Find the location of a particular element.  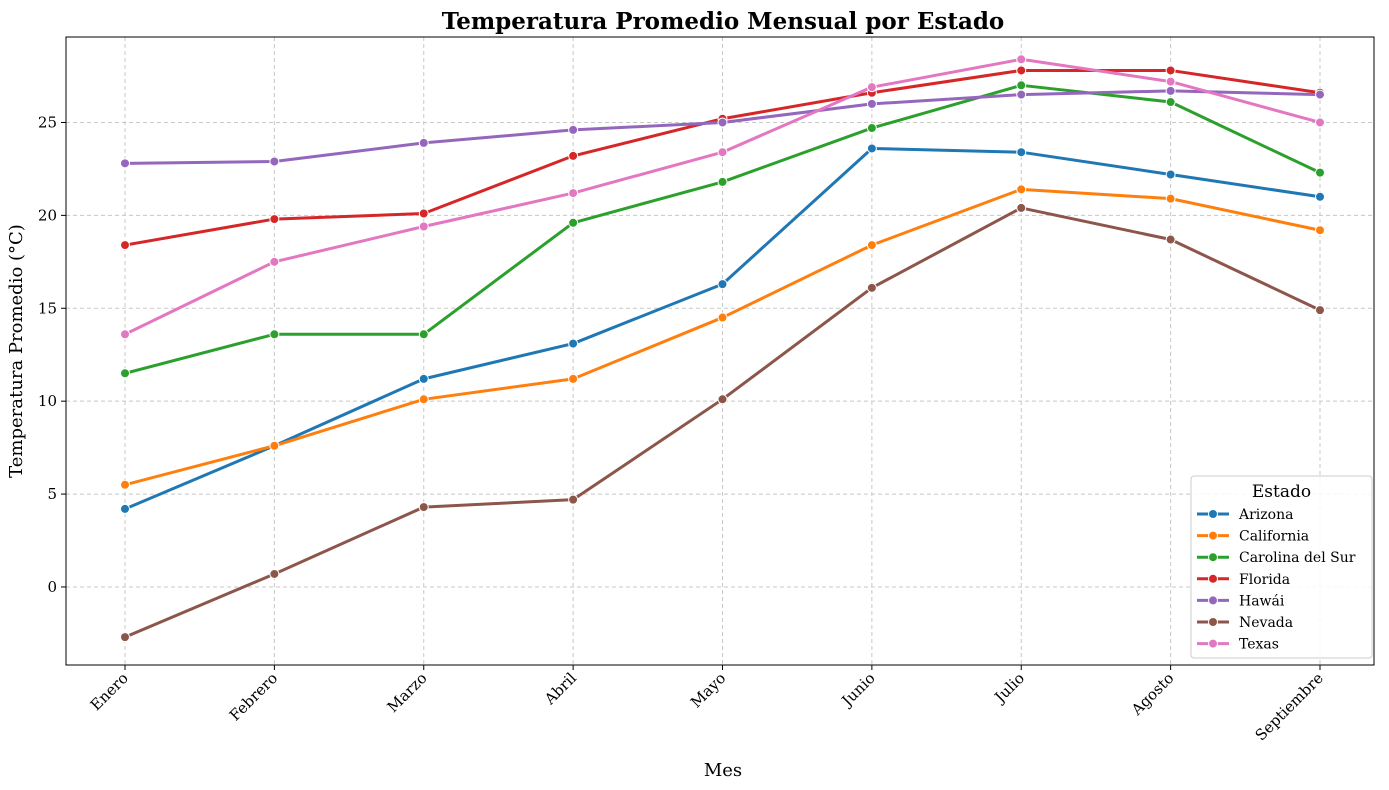

x-tick-label: Marzo is located at coordinates (407, 692).